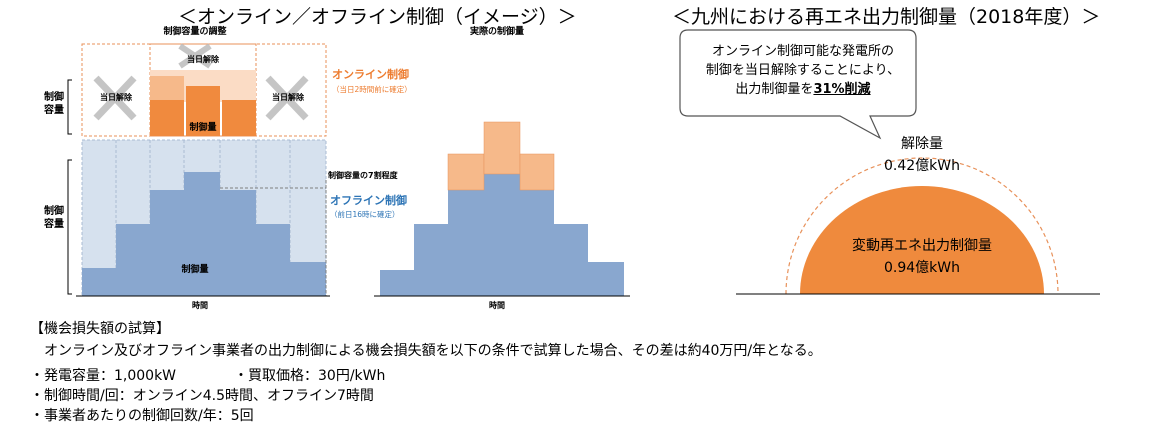  Describe the element at coordinates (365, 214) in the screenshot. I see `offline-sub: （前日16時に確定）` at that location.